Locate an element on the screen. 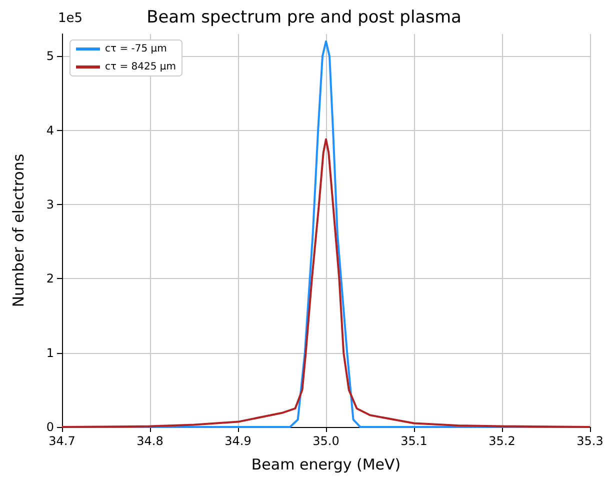 Image resolution: width=608 pixels, height=480 pixels. x-tick-label: 35.2 is located at coordinates (502, 441).